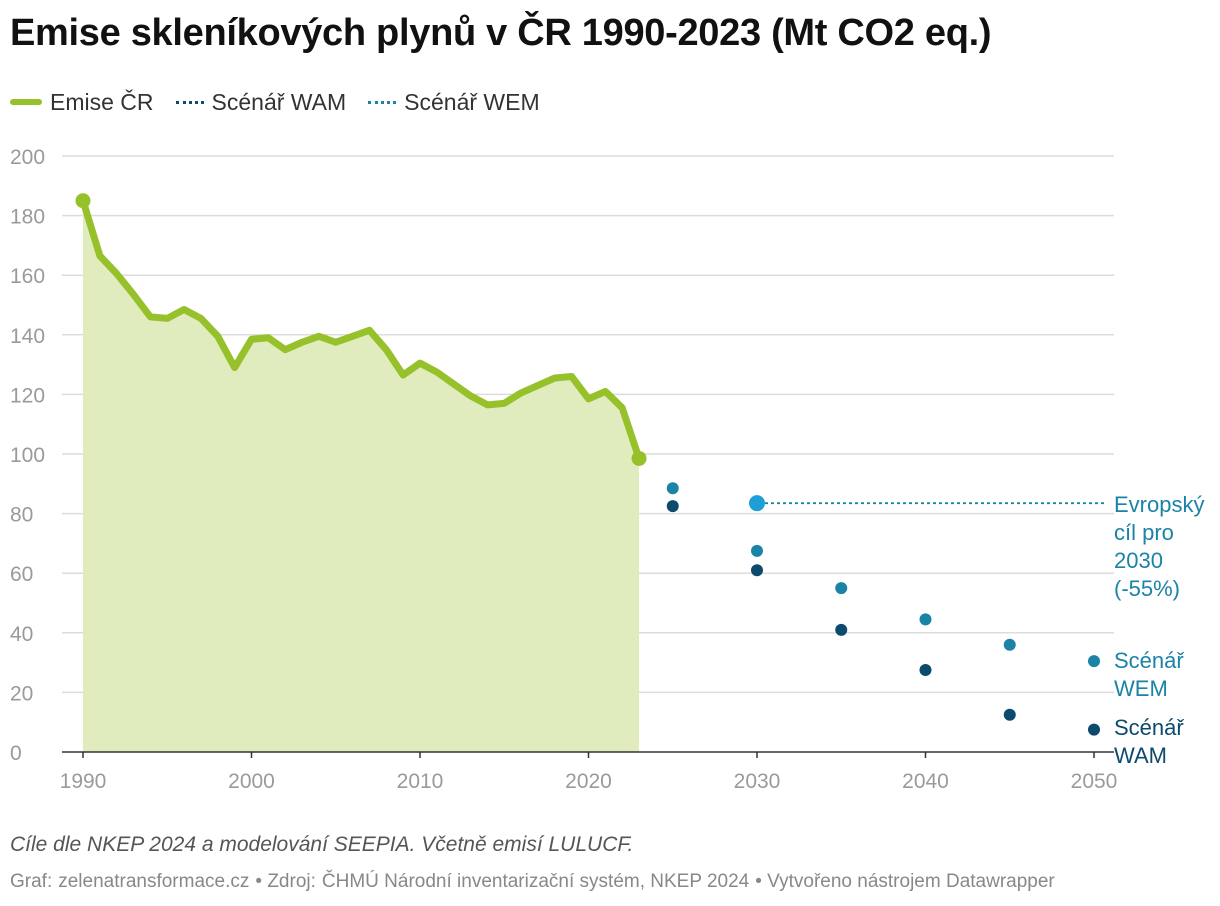 The height and width of the screenshot is (906, 1220). I want to click on annotation-wam-line: WAM, so click(1140, 755).